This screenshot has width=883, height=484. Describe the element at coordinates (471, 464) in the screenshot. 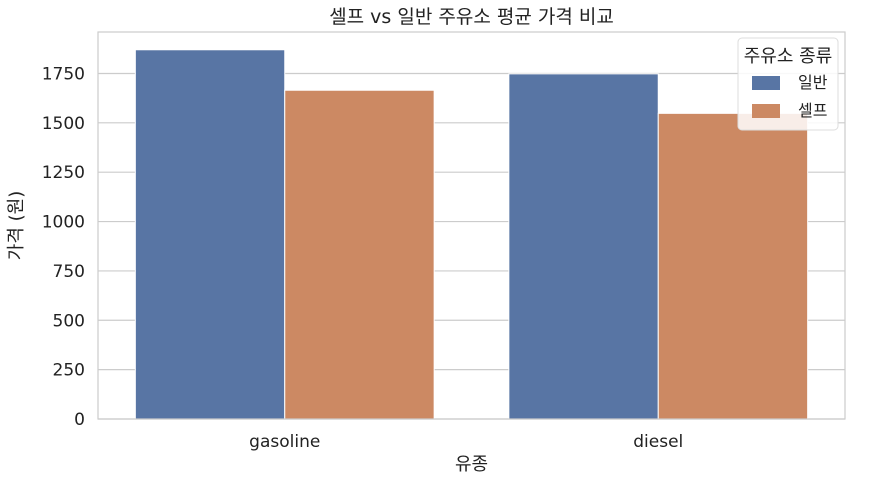

I see `x-axis-label: 유종` at that location.